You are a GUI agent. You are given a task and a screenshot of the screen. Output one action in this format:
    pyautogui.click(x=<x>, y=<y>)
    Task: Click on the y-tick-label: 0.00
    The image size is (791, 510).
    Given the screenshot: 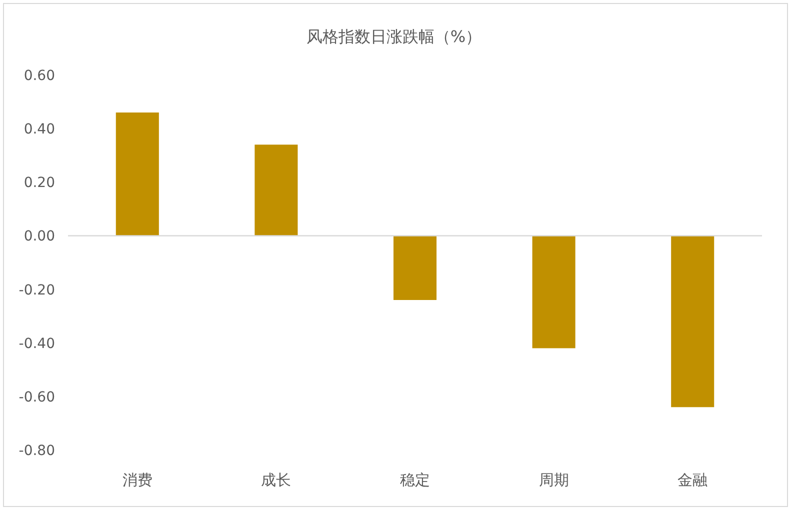 What is the action you would take?
    pyautogui.click(x=39, y=236)
    